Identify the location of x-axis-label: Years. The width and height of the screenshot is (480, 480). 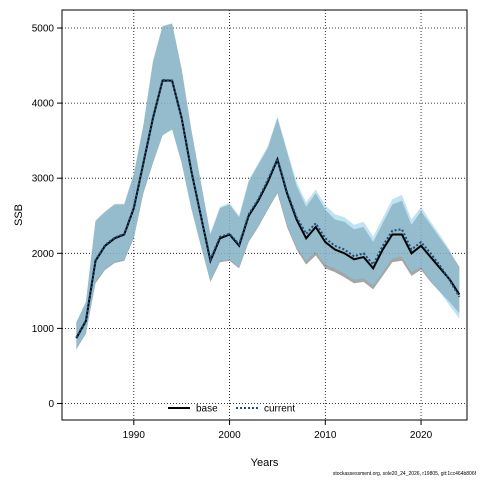
(265, 463).